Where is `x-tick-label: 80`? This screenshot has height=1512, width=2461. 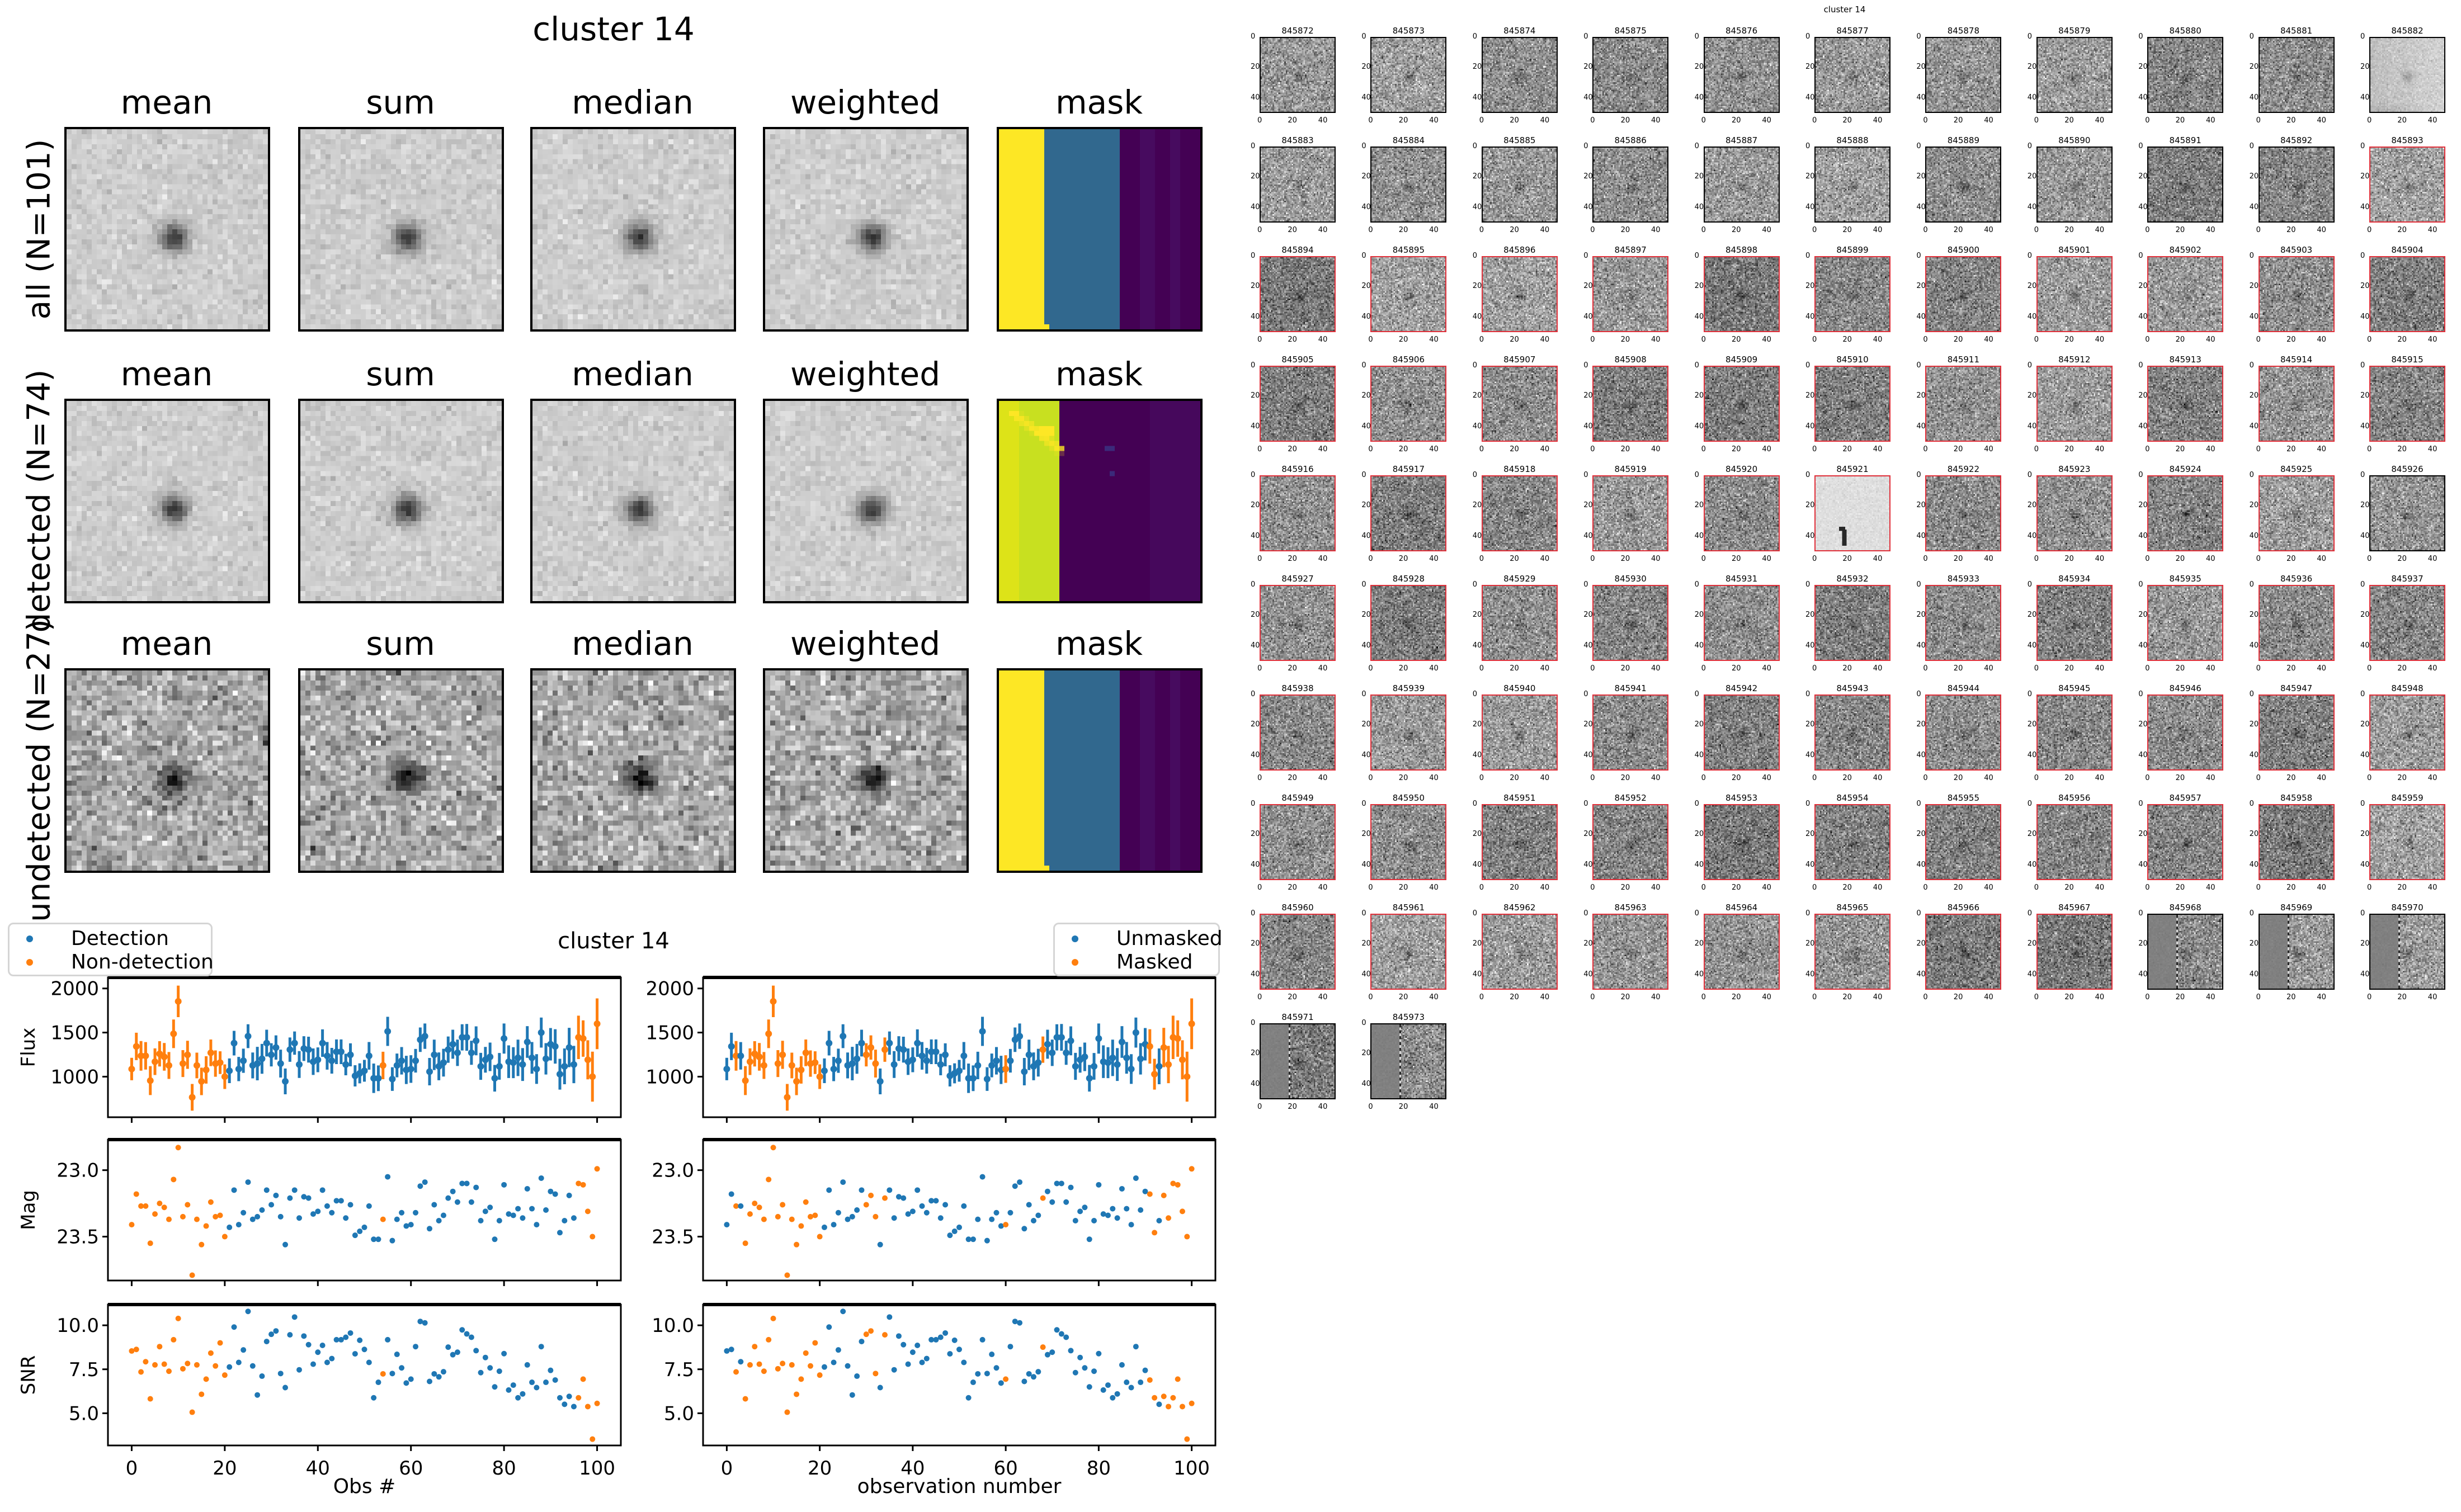
x-tick-label: 80 is located at coordinates (1099, 1468).